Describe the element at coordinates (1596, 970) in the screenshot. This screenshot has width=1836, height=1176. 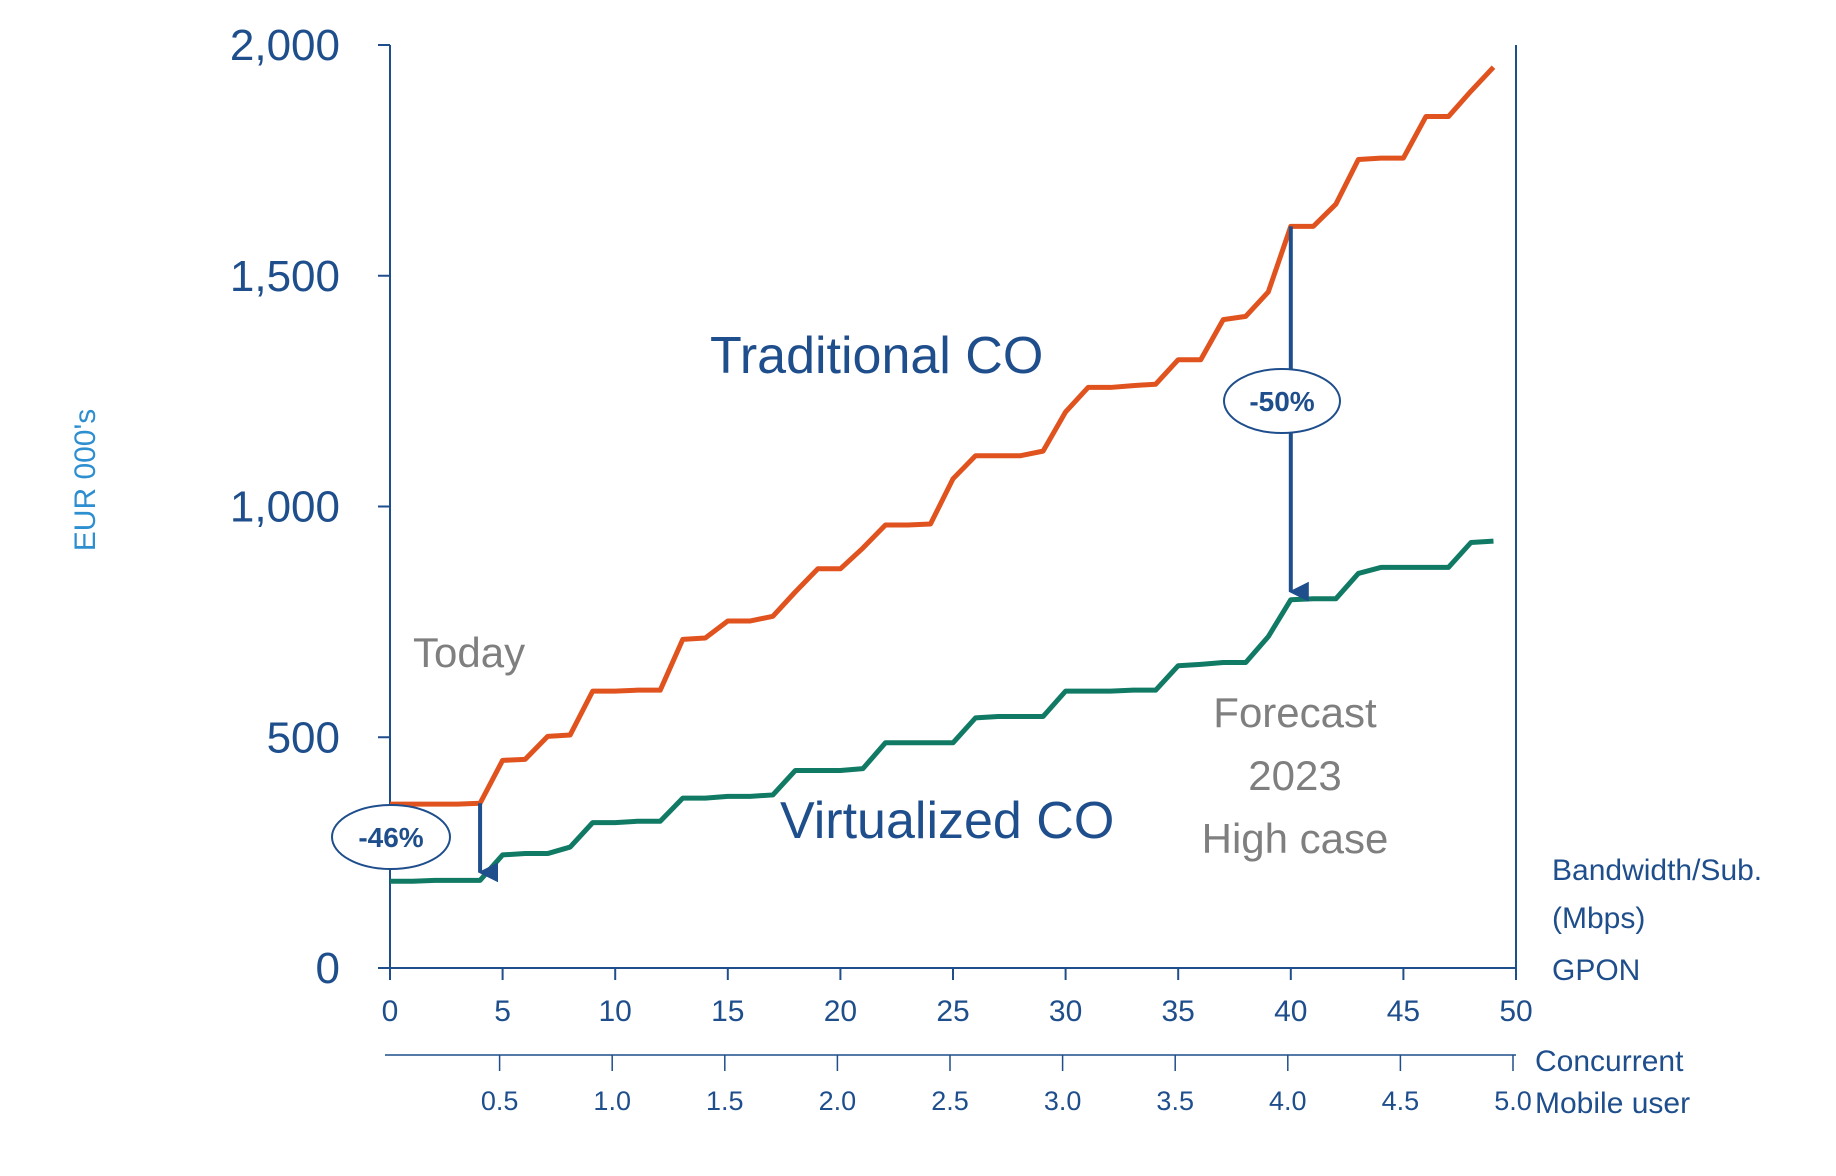
I see `x-axis-label-line-3: GPON` at that location.